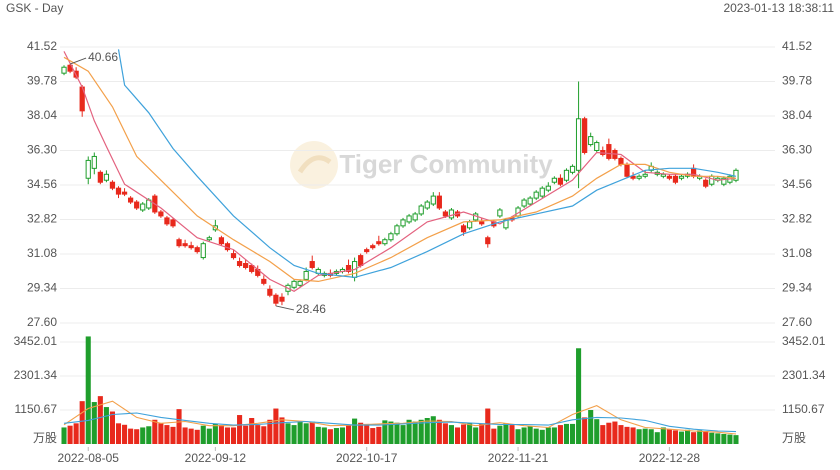  I want to click on y-tick-label: 41.52, so click(42, 46).